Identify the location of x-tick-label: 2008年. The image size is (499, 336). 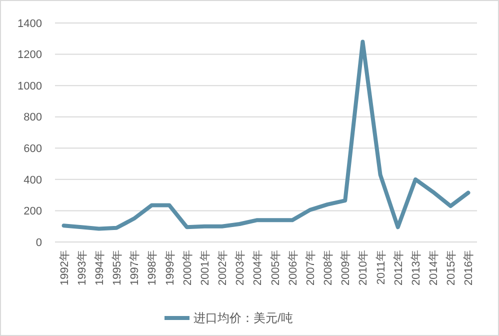
(328, 268).